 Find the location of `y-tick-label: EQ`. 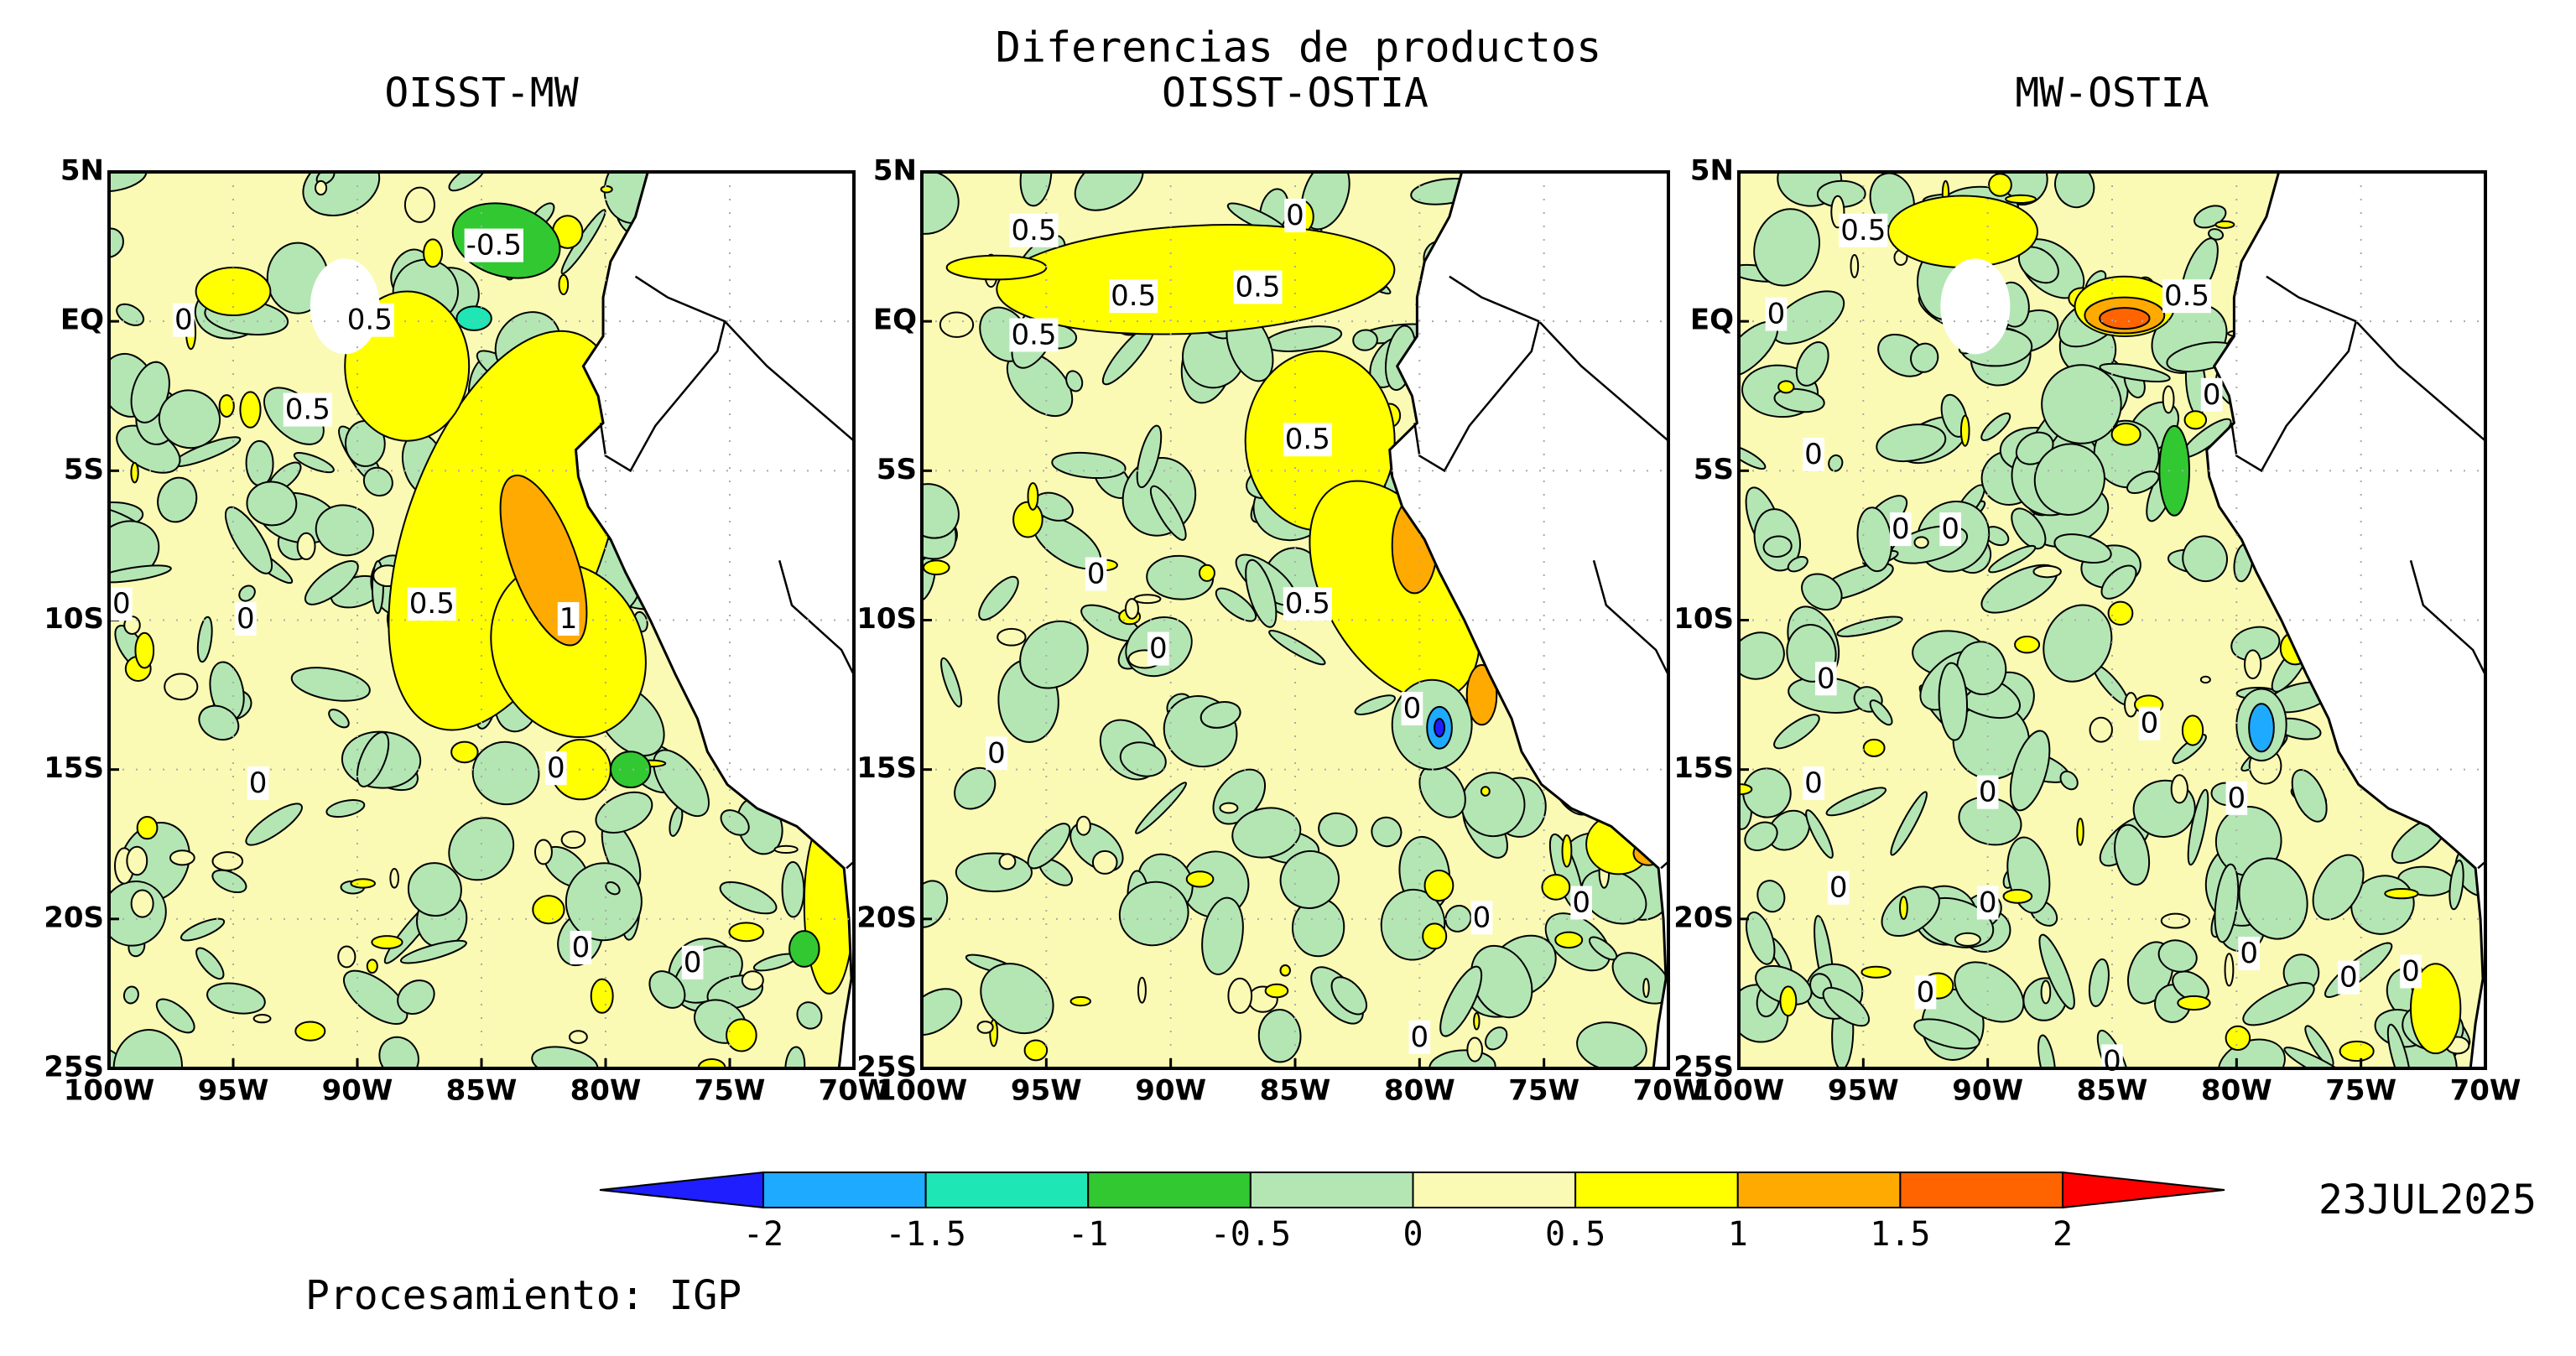

y-tick-label: EQ is located at coordinates (82, 320).